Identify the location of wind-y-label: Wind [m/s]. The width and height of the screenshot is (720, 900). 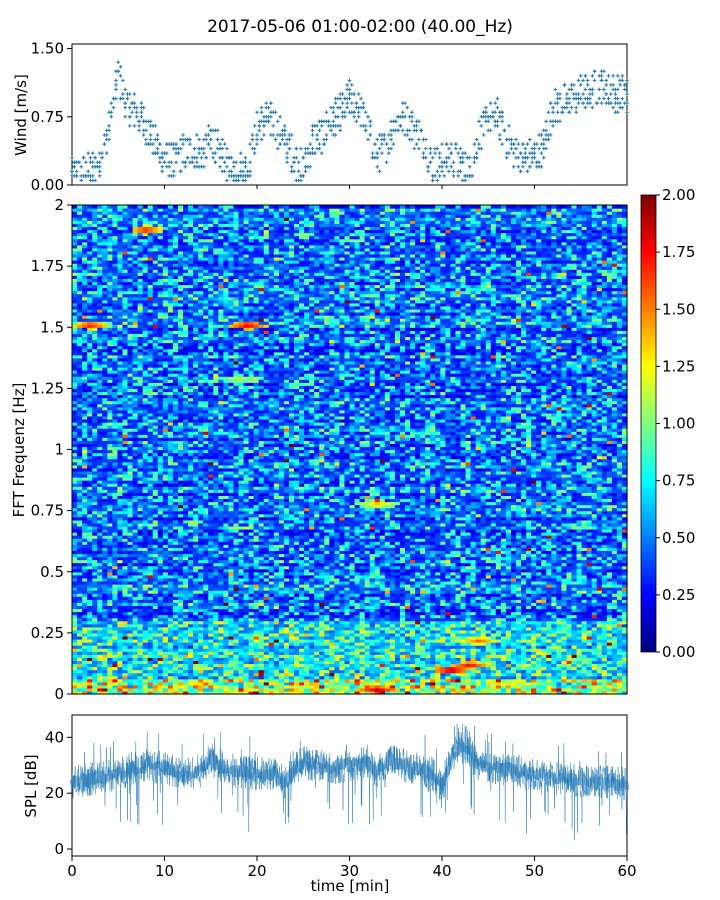
(21, 115).